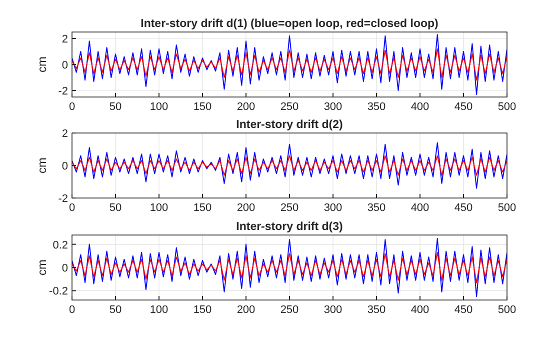 The width and height of the screenshot is (560, 337). What do you see at coordinates (290, 227) in the screenshot?
I see `chart-title: Inter-story drift d(3)` at bounding box center [290, 227].